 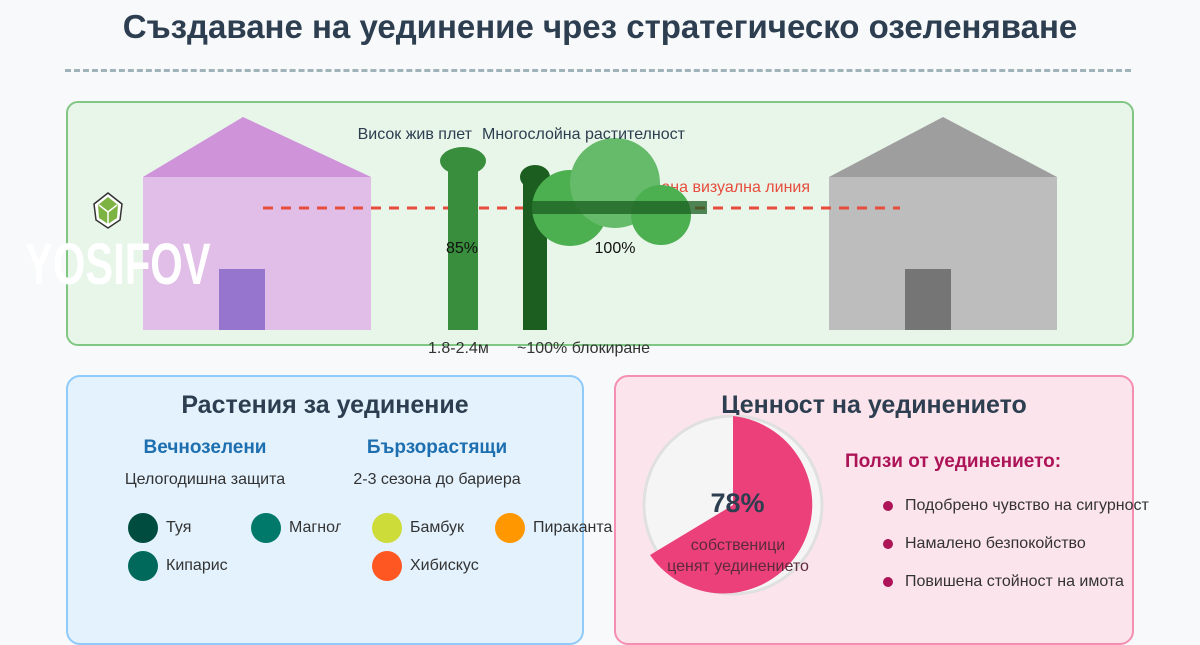 I want to click on plants-title: Растения за уединение, so click(x=325, y=405).